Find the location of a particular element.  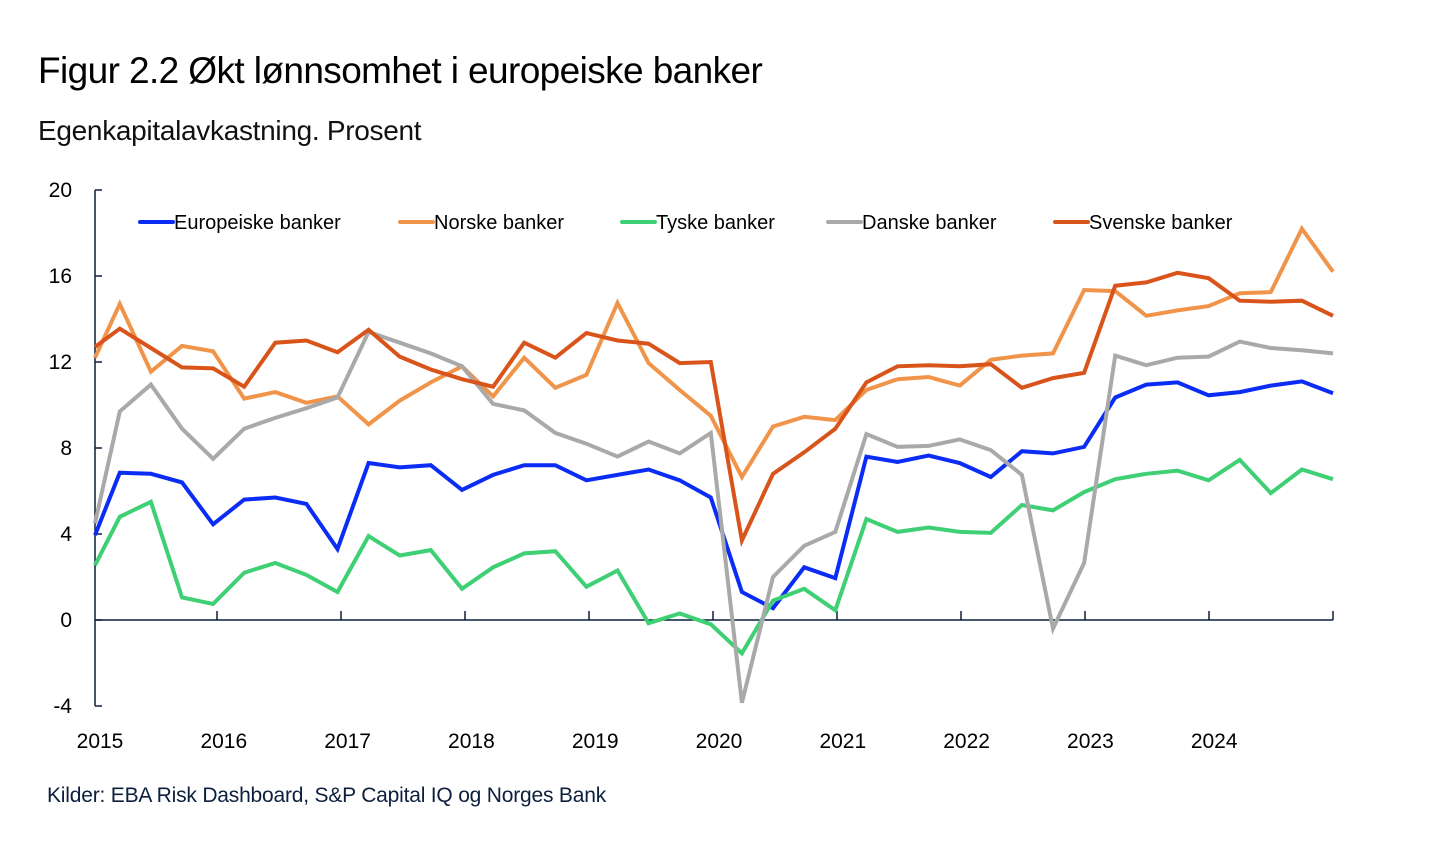

x-tick-label: 2023 is located at coordinates (1090, 741).